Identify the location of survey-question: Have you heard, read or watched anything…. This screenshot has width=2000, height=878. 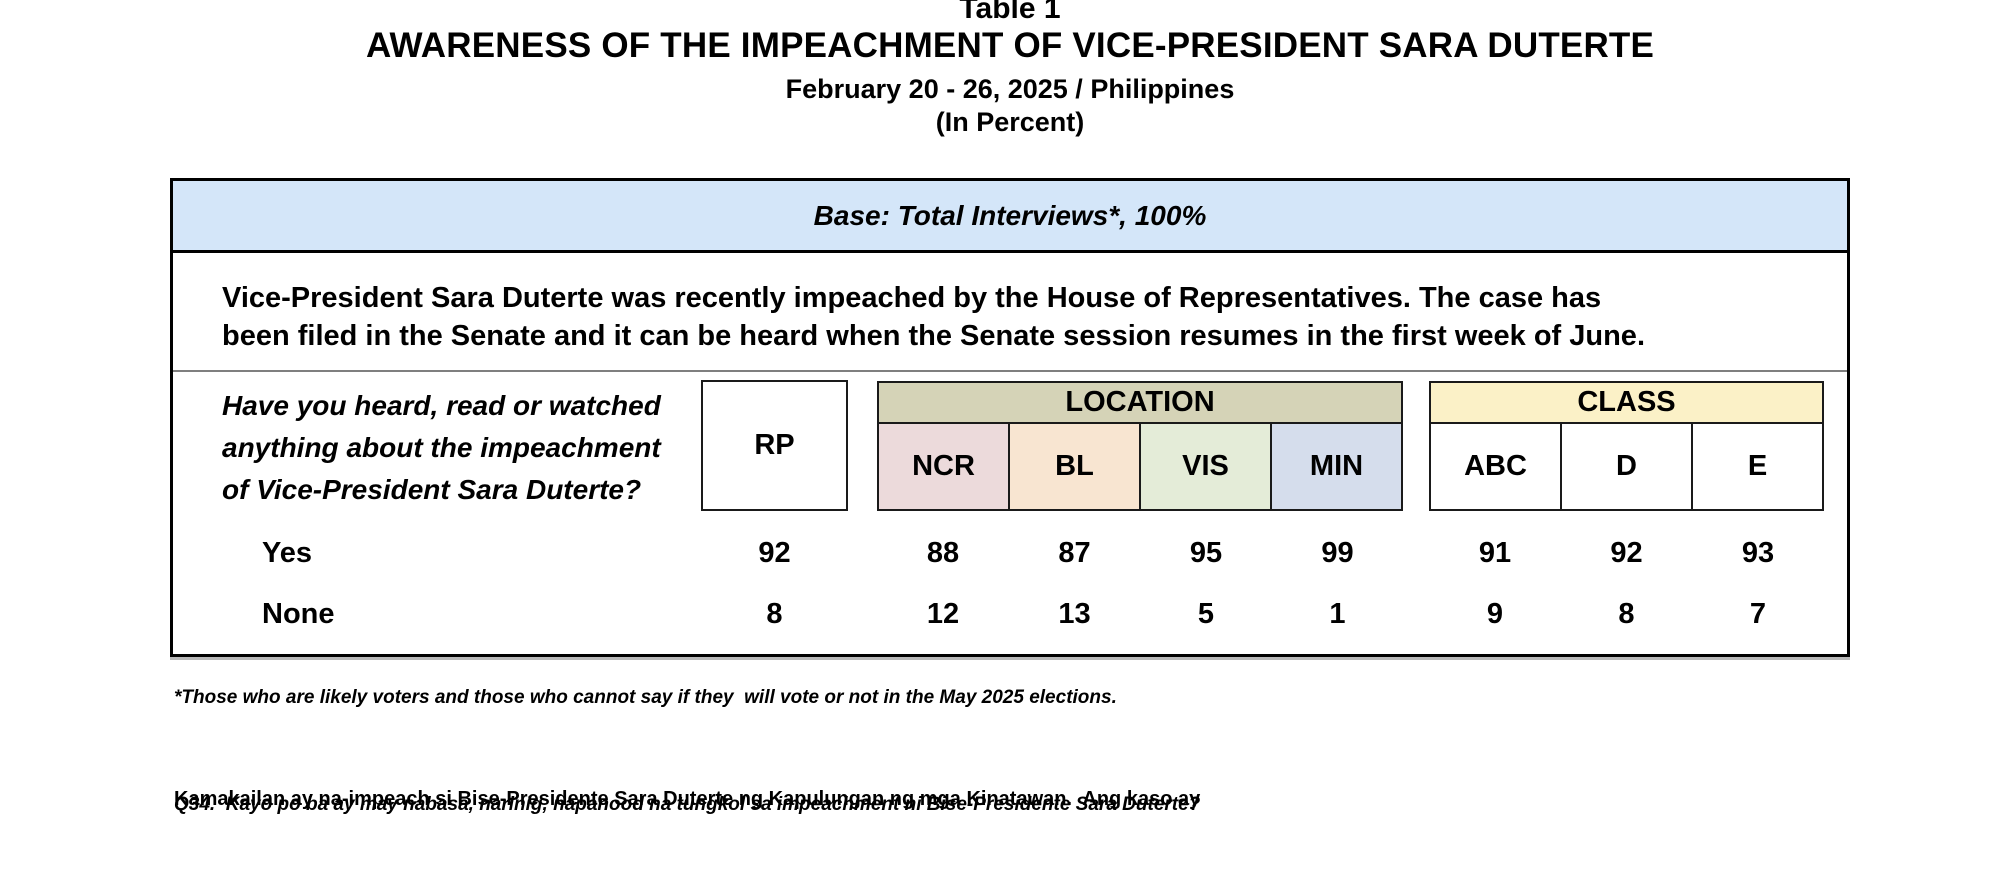
(441, 448).